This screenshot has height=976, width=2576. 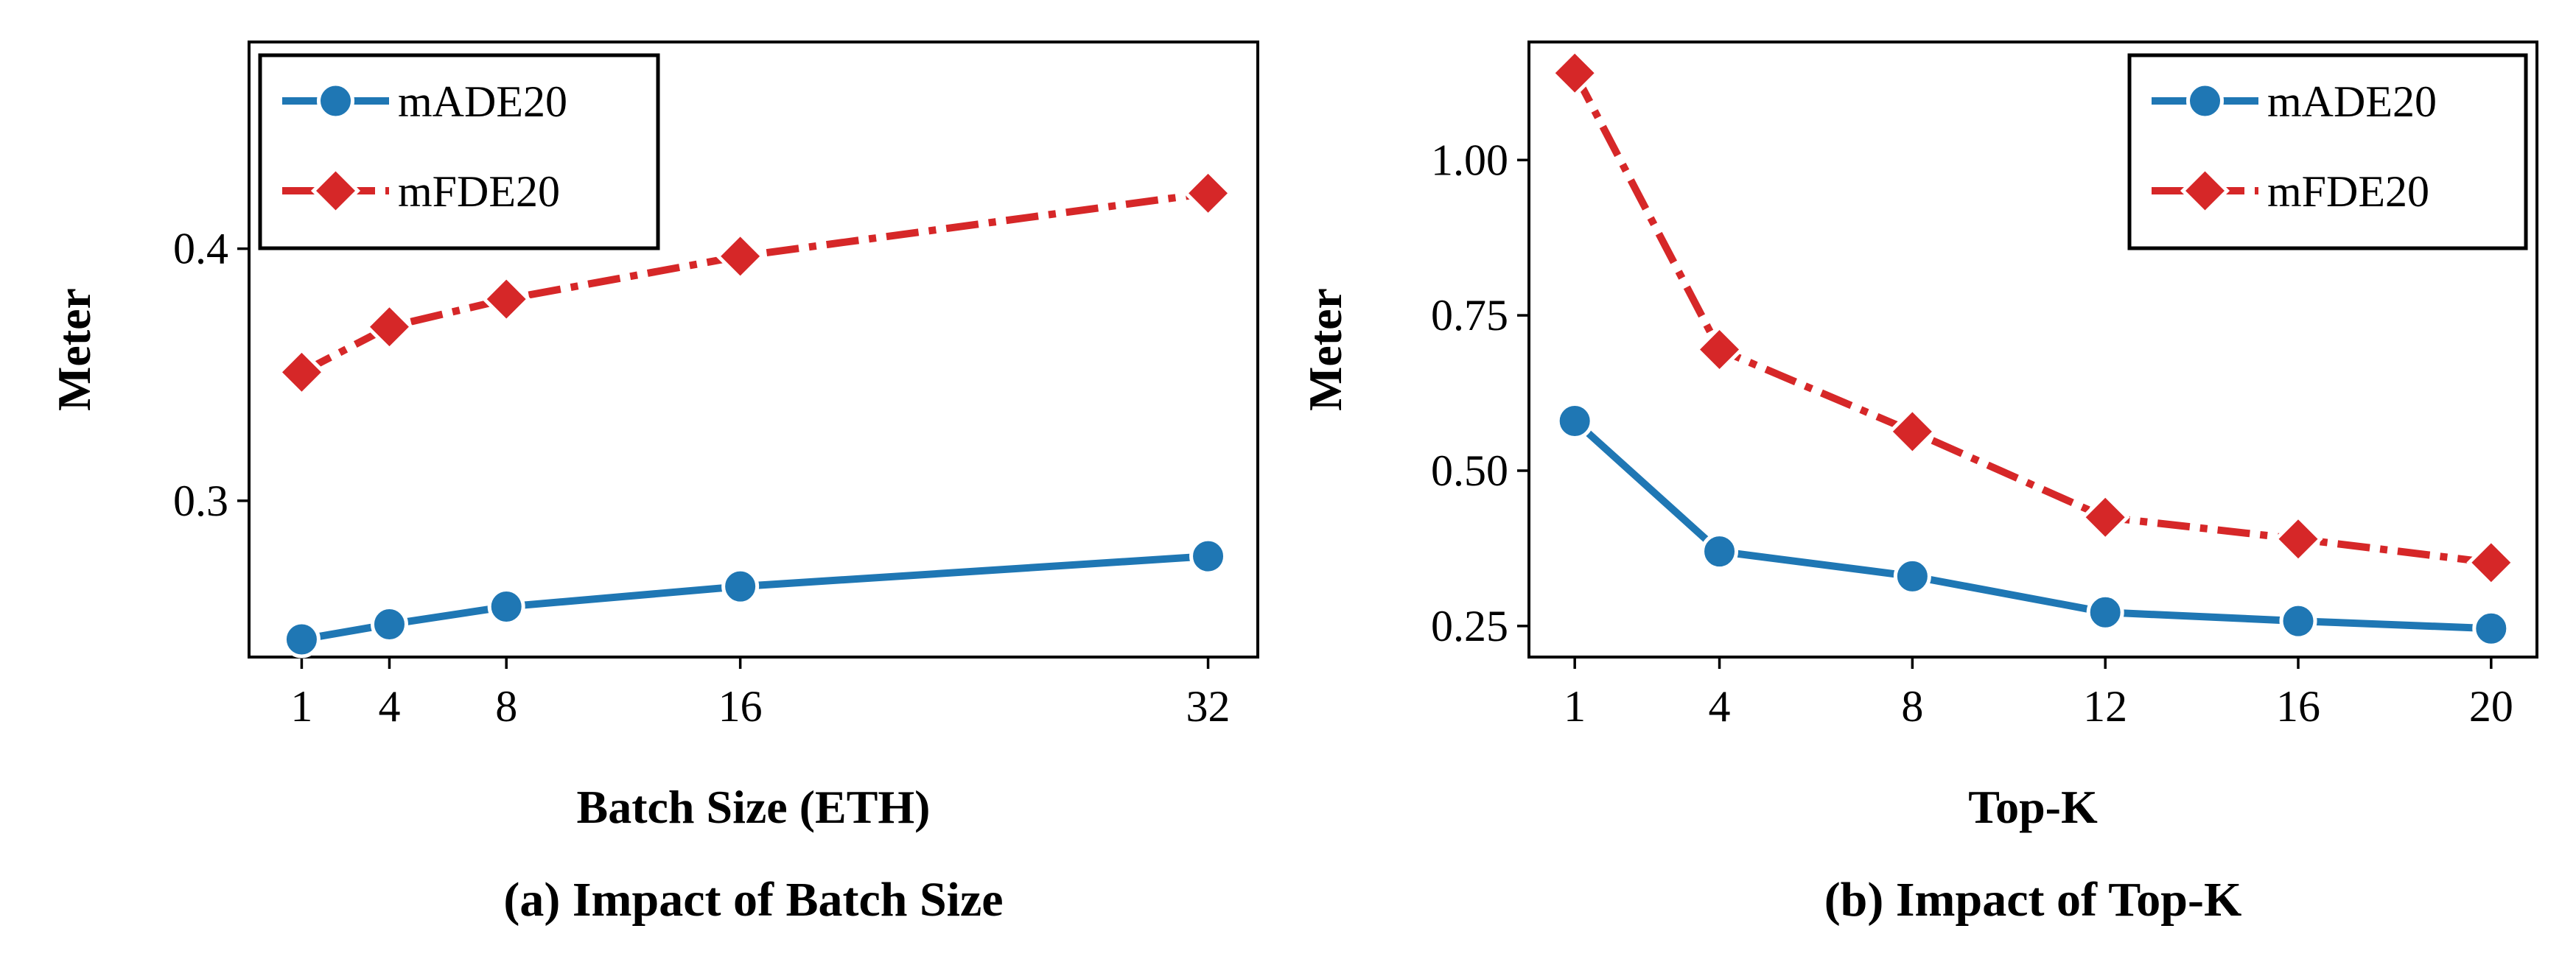 What do you see at coordinates (1469, 160) in the screenshot?
I see `y-tick-label: 1.00` at bounding box center [1469, 160].